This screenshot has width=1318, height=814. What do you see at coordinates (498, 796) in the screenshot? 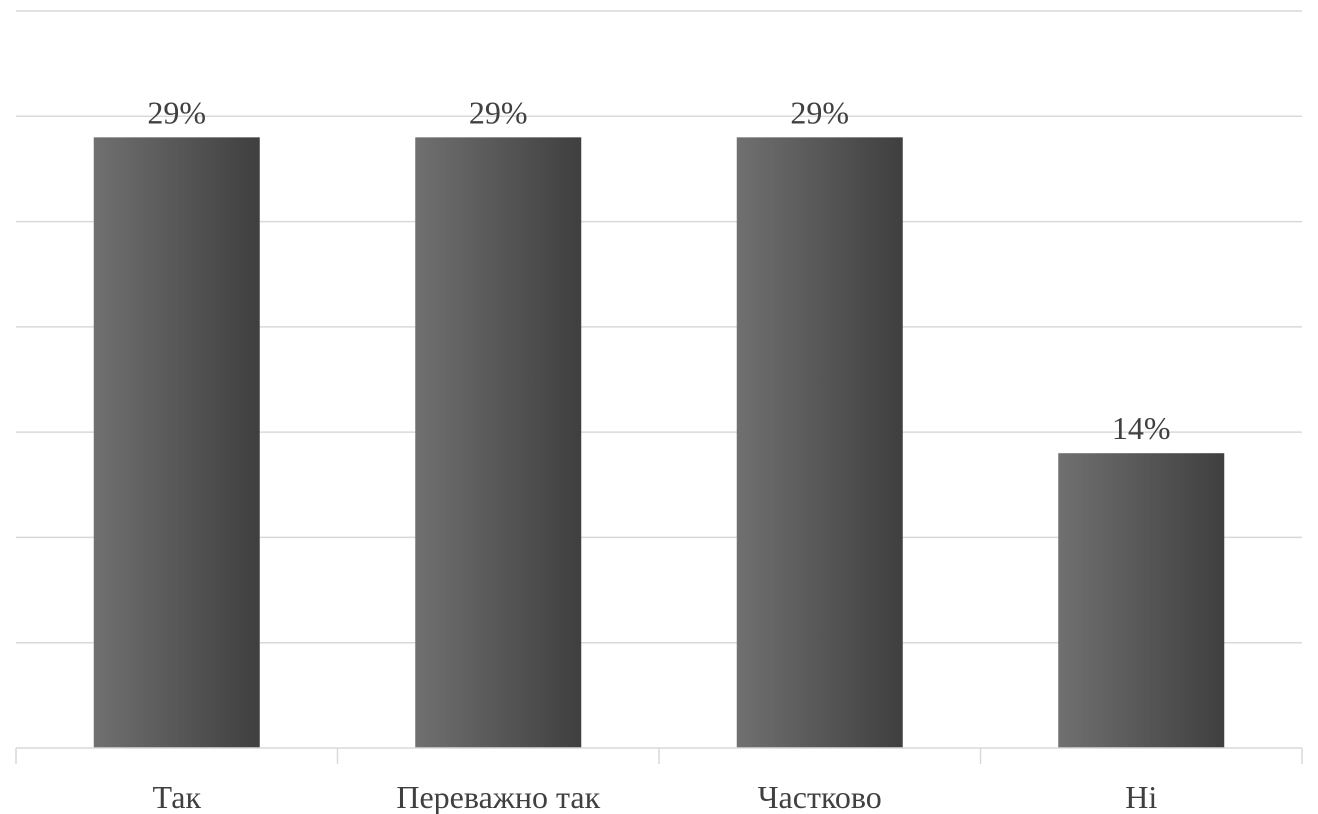
I see `category-label: Переважно так` at bounding box center [498, 796].